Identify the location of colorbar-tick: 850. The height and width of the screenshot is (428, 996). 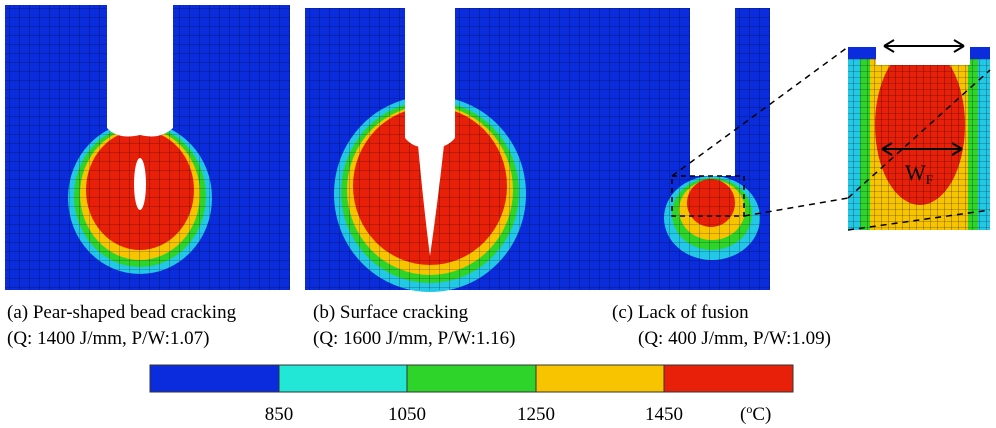
(279, 414).